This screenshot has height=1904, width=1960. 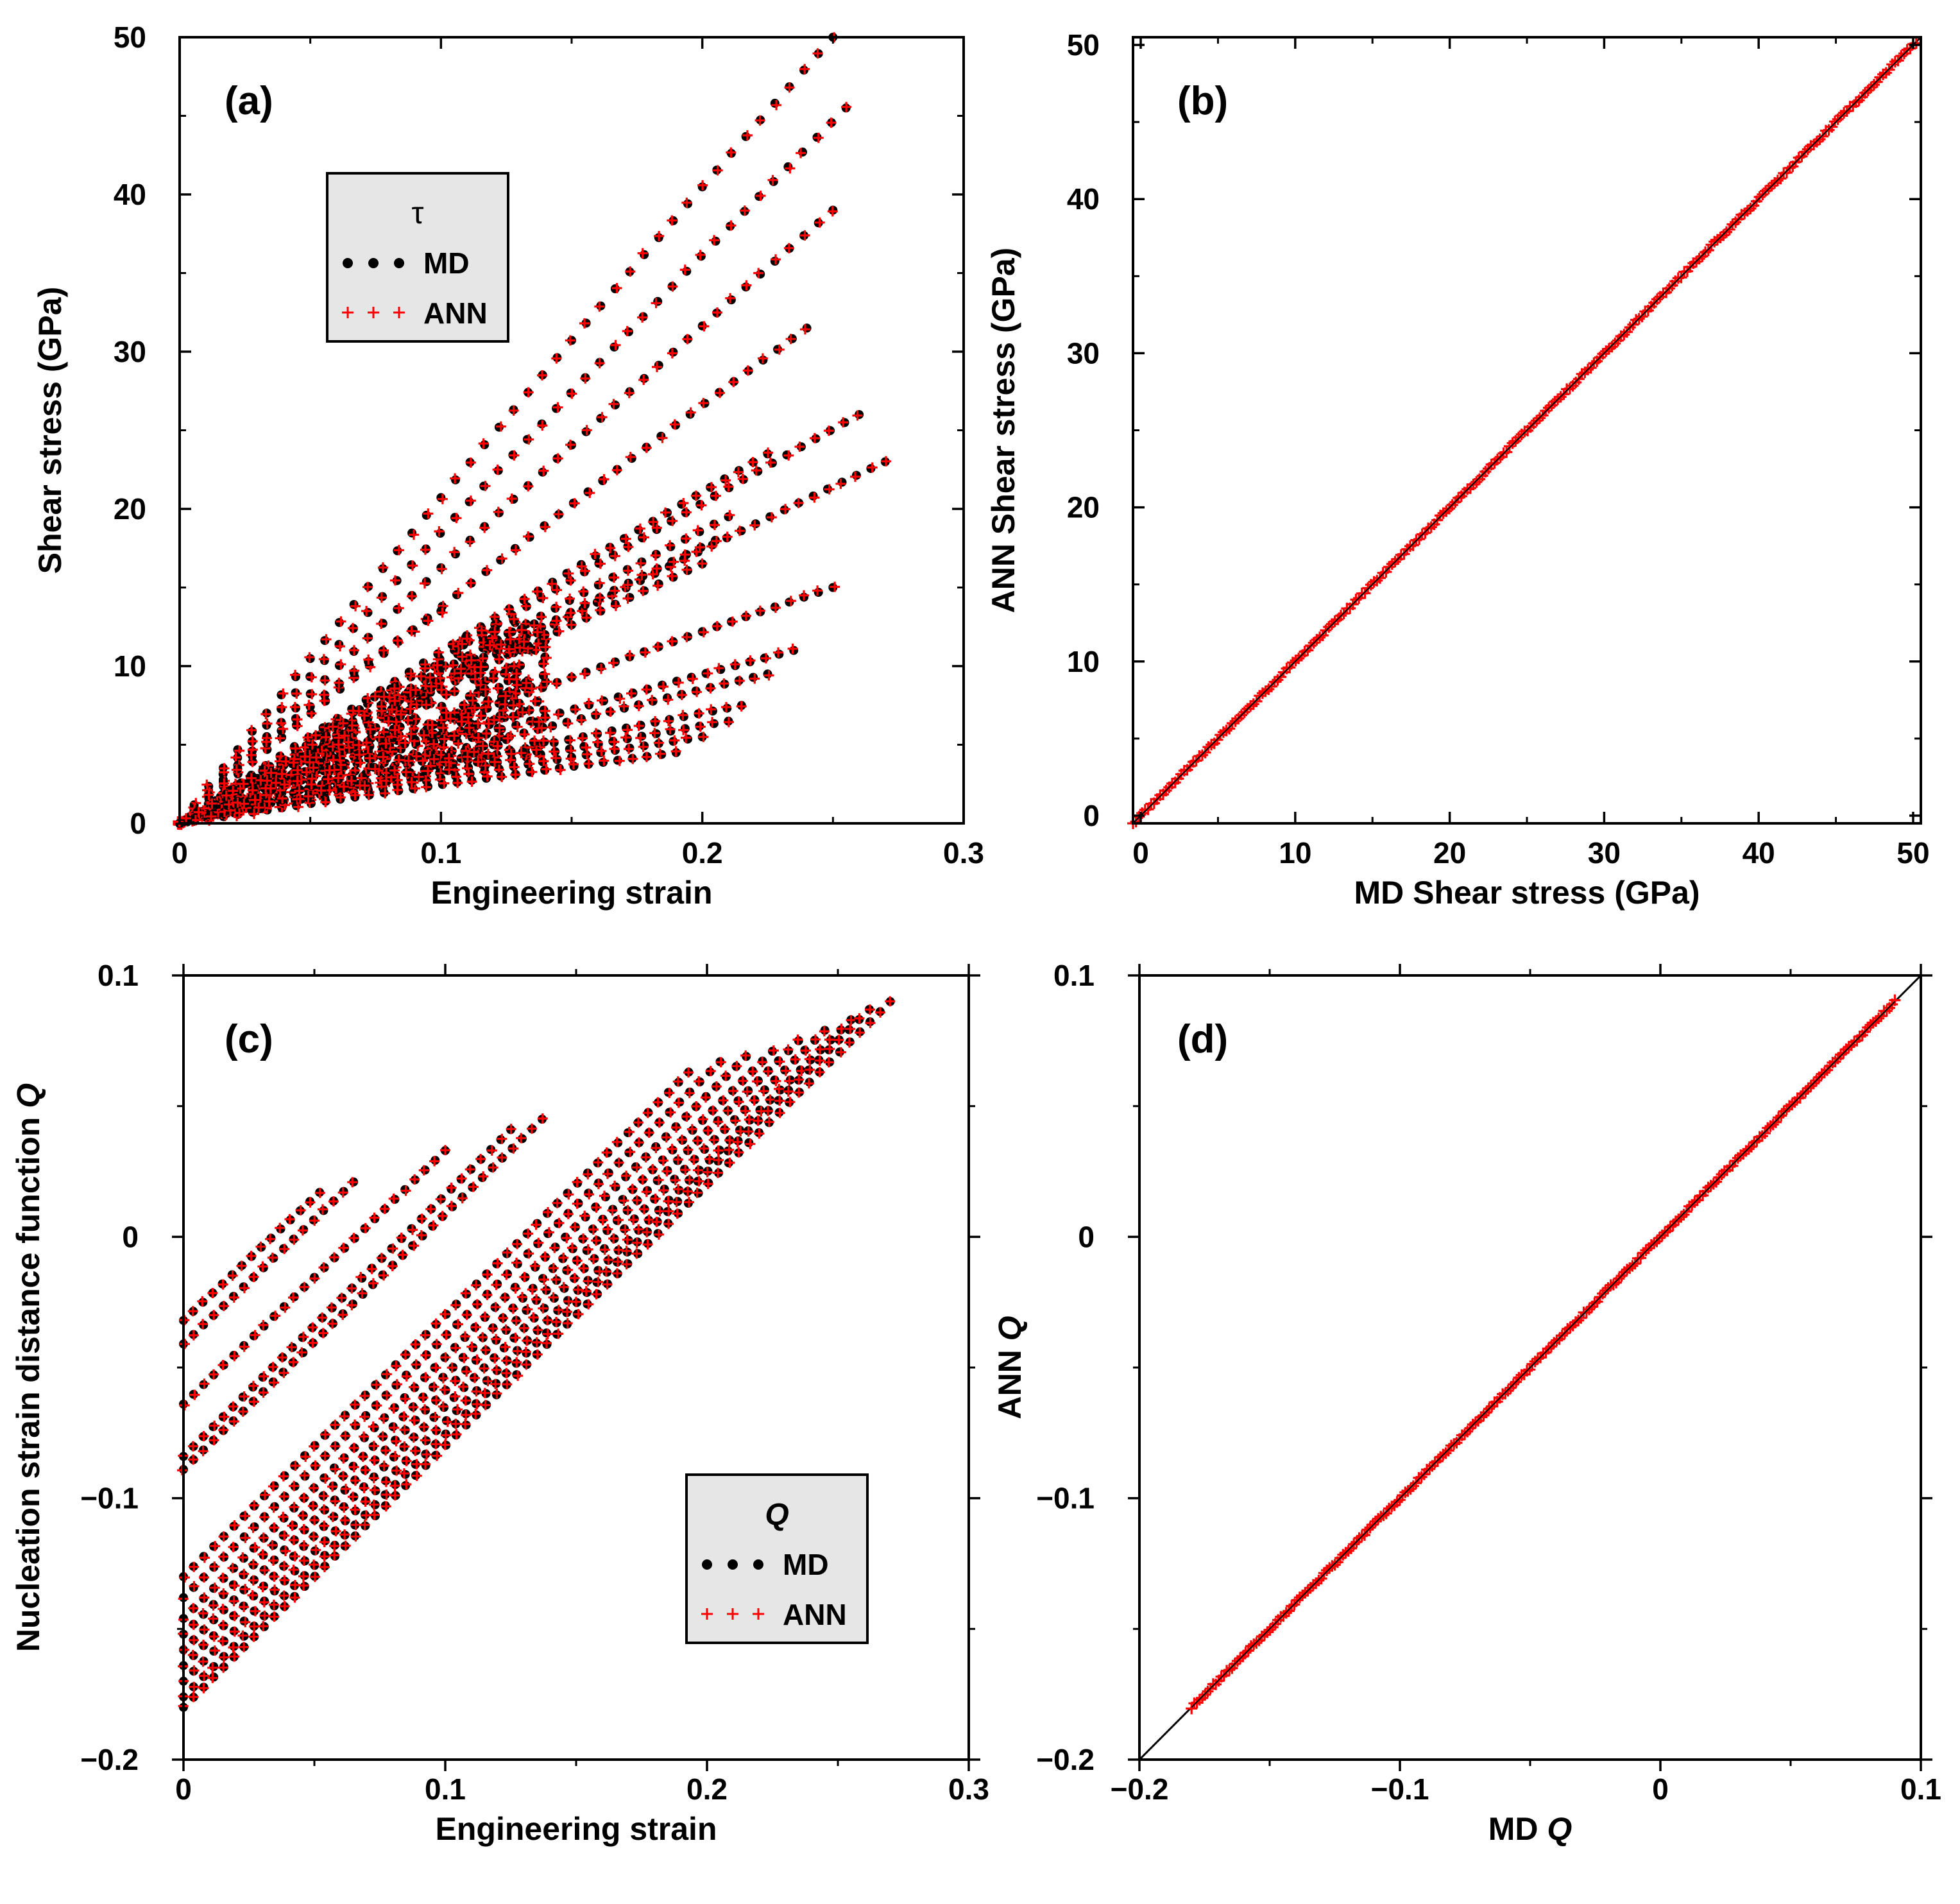 What do you see at coordinates (968, 1789) in the screenshot?
I see `x-tick-label-c: 0.3` at bounding box center [968, 1789].